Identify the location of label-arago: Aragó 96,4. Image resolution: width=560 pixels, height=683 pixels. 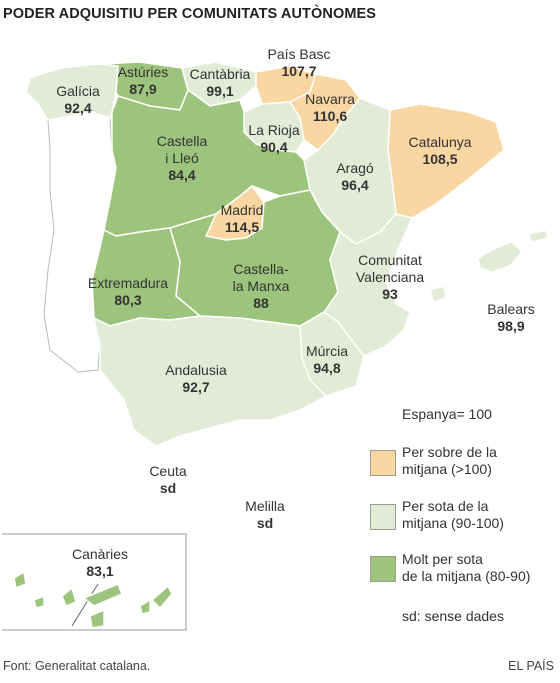
(355, 177).